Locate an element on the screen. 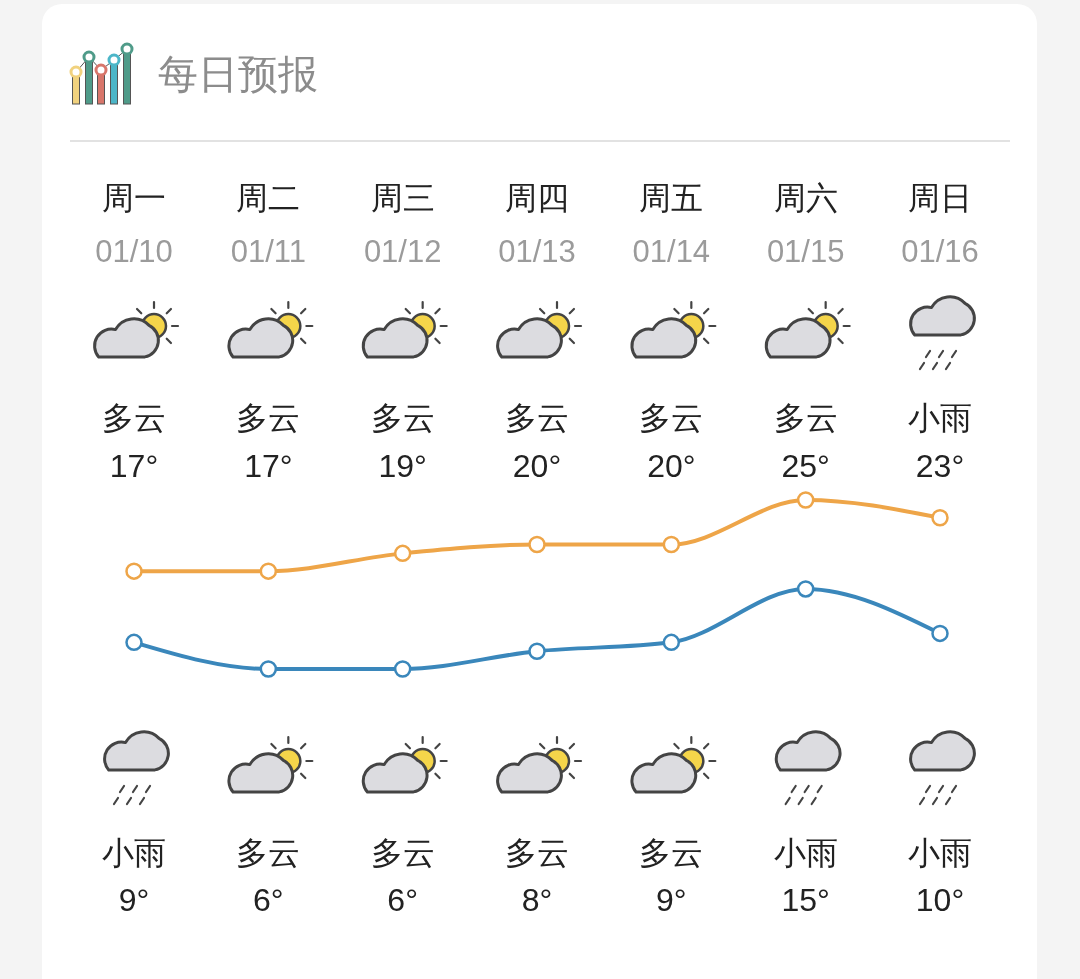 The width and height of the screenshot is (1080, 979). x-tick-label: 周日 01/16 is located at coordinates (940, 224).